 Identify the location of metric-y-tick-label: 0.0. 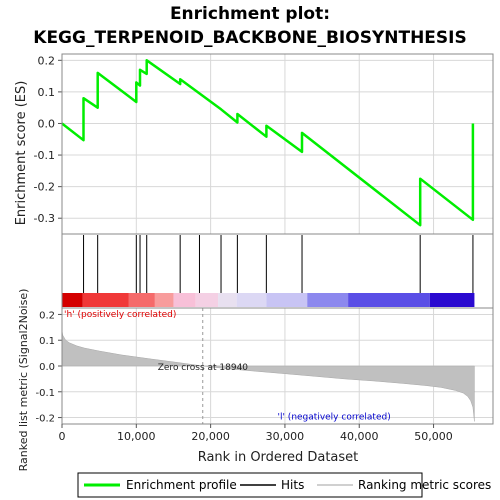
(47, 367).